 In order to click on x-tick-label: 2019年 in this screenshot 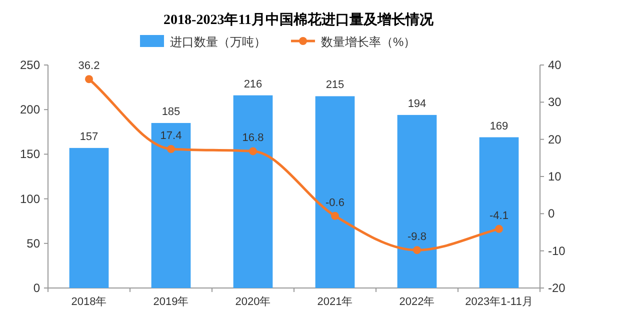, I will do `click(171, 302)`.